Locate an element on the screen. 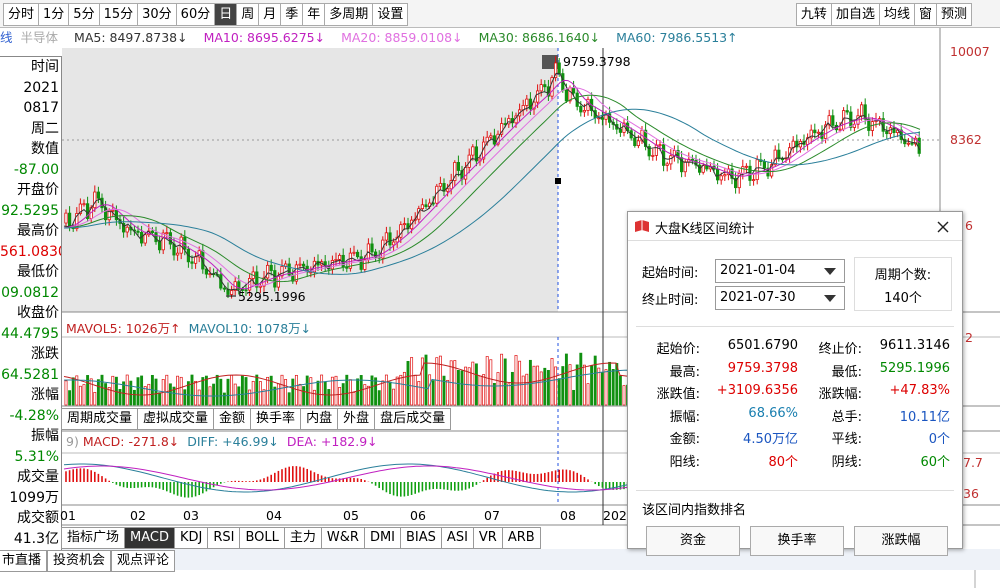 The image size is (1000, 588). indicator-tab: BIAS is located at coordinates (421, 538).